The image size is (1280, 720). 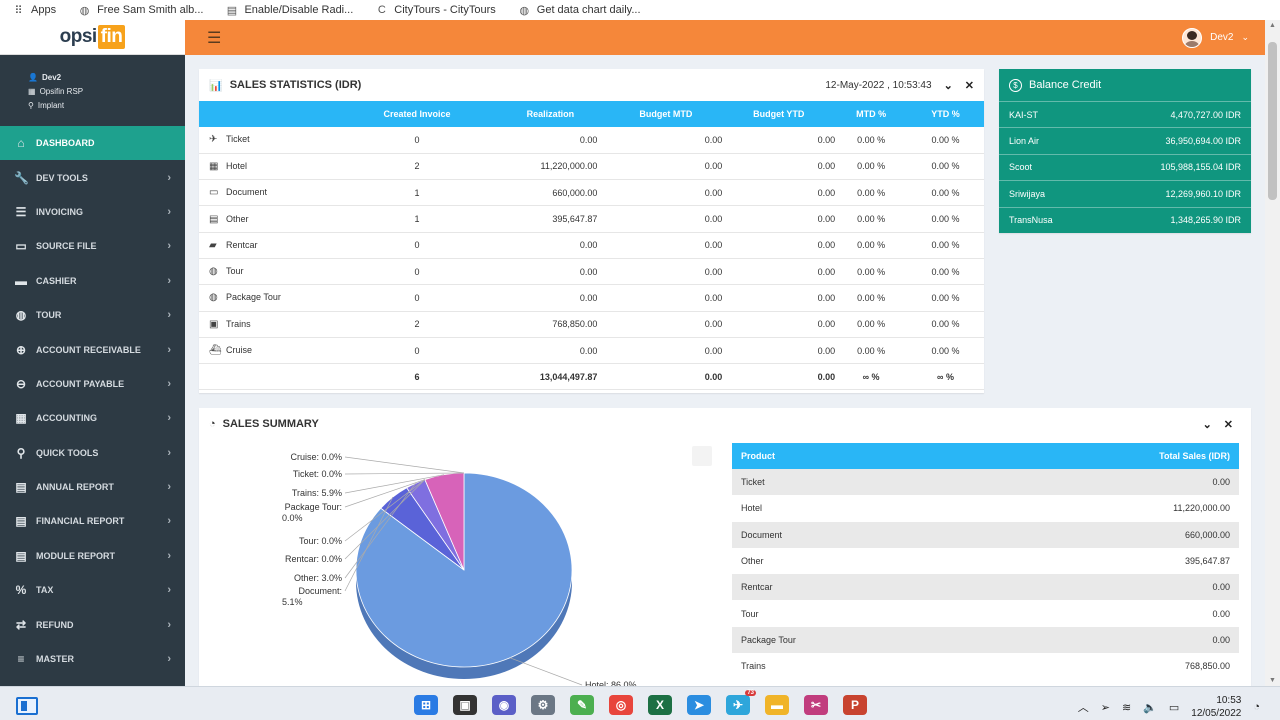 What do you see at coordinates (582, 705) in the screenshot?
I see `paint-icon: ✎` at bounding box center [582, 705].